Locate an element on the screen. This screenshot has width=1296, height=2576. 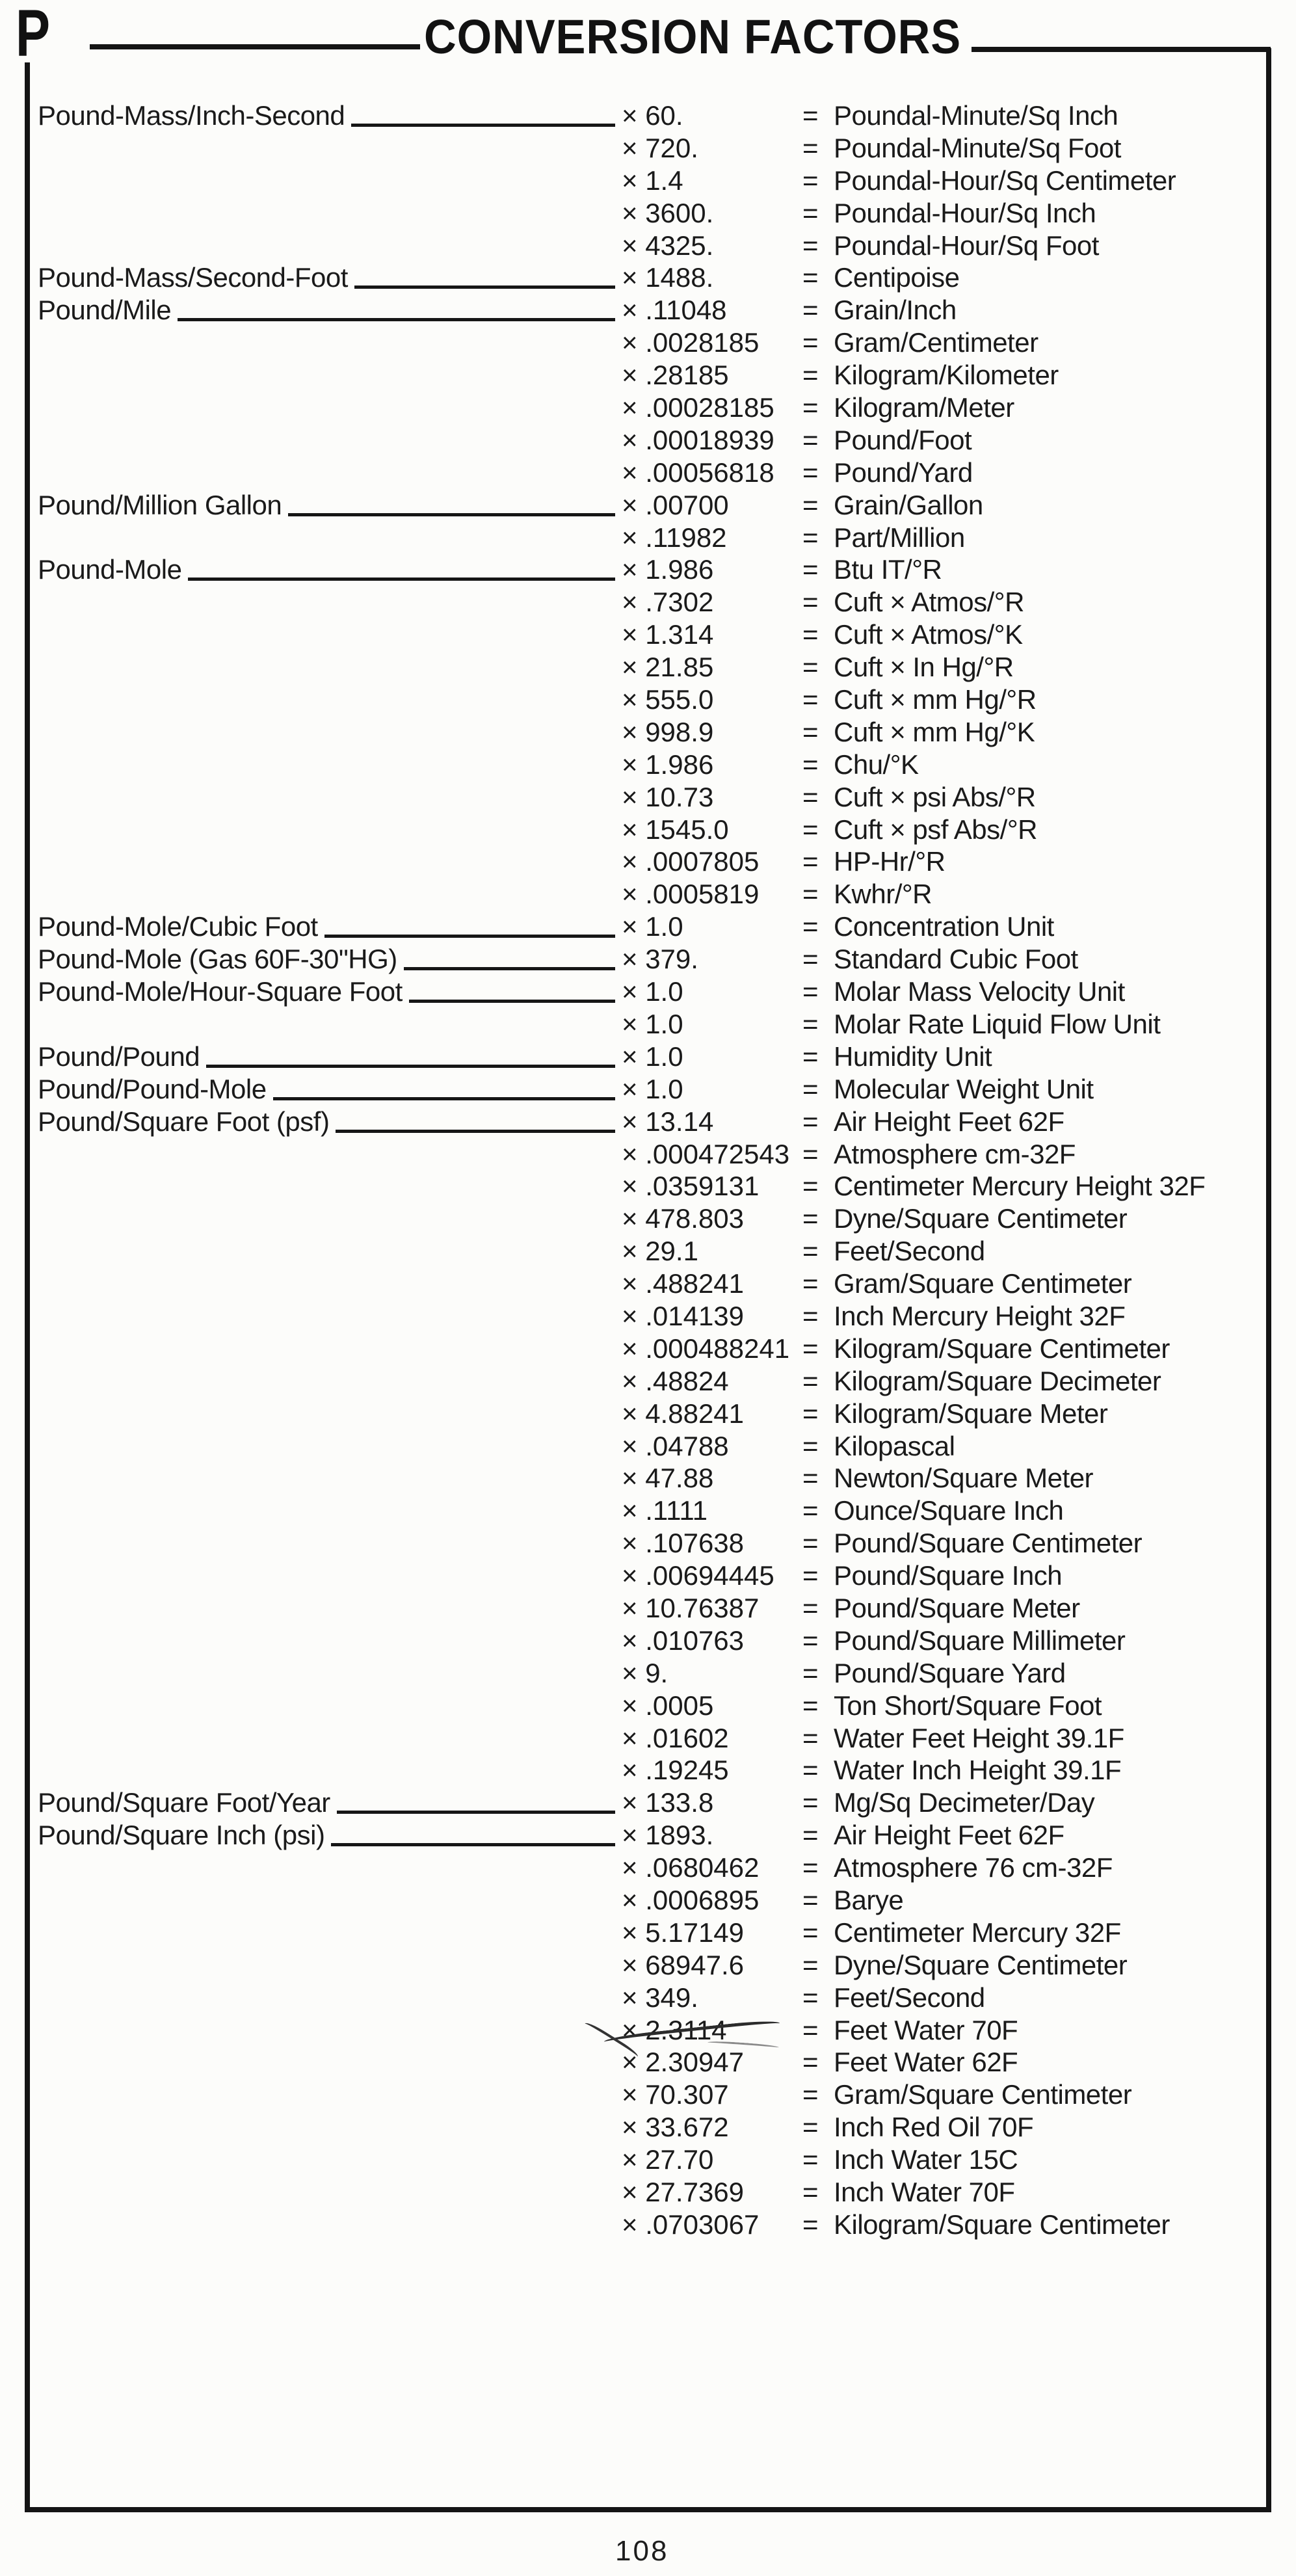
result-value: Inch Red Oil 70F is located at coordinates (934, 2127).